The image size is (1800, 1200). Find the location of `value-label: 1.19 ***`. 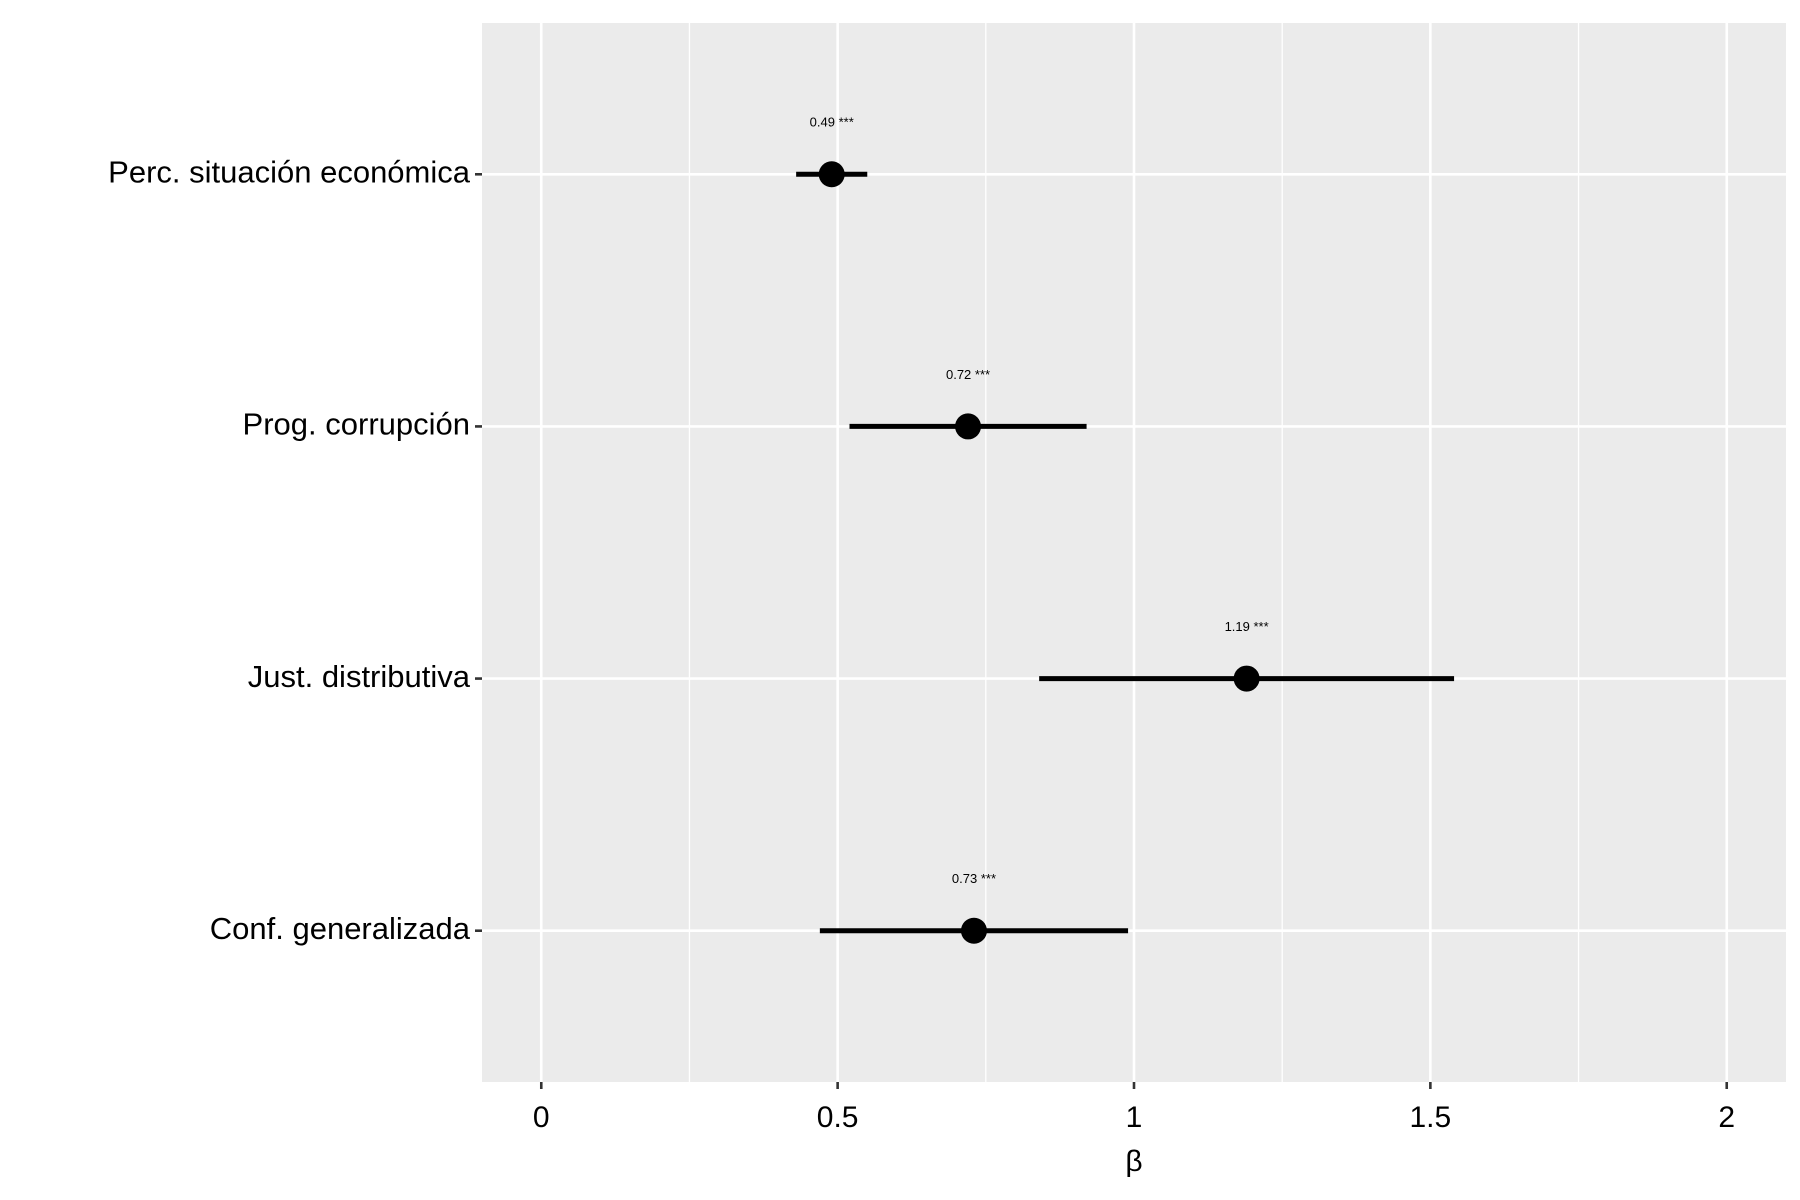

value-label: 1.19 *** is located at coordinates (1247, 626).